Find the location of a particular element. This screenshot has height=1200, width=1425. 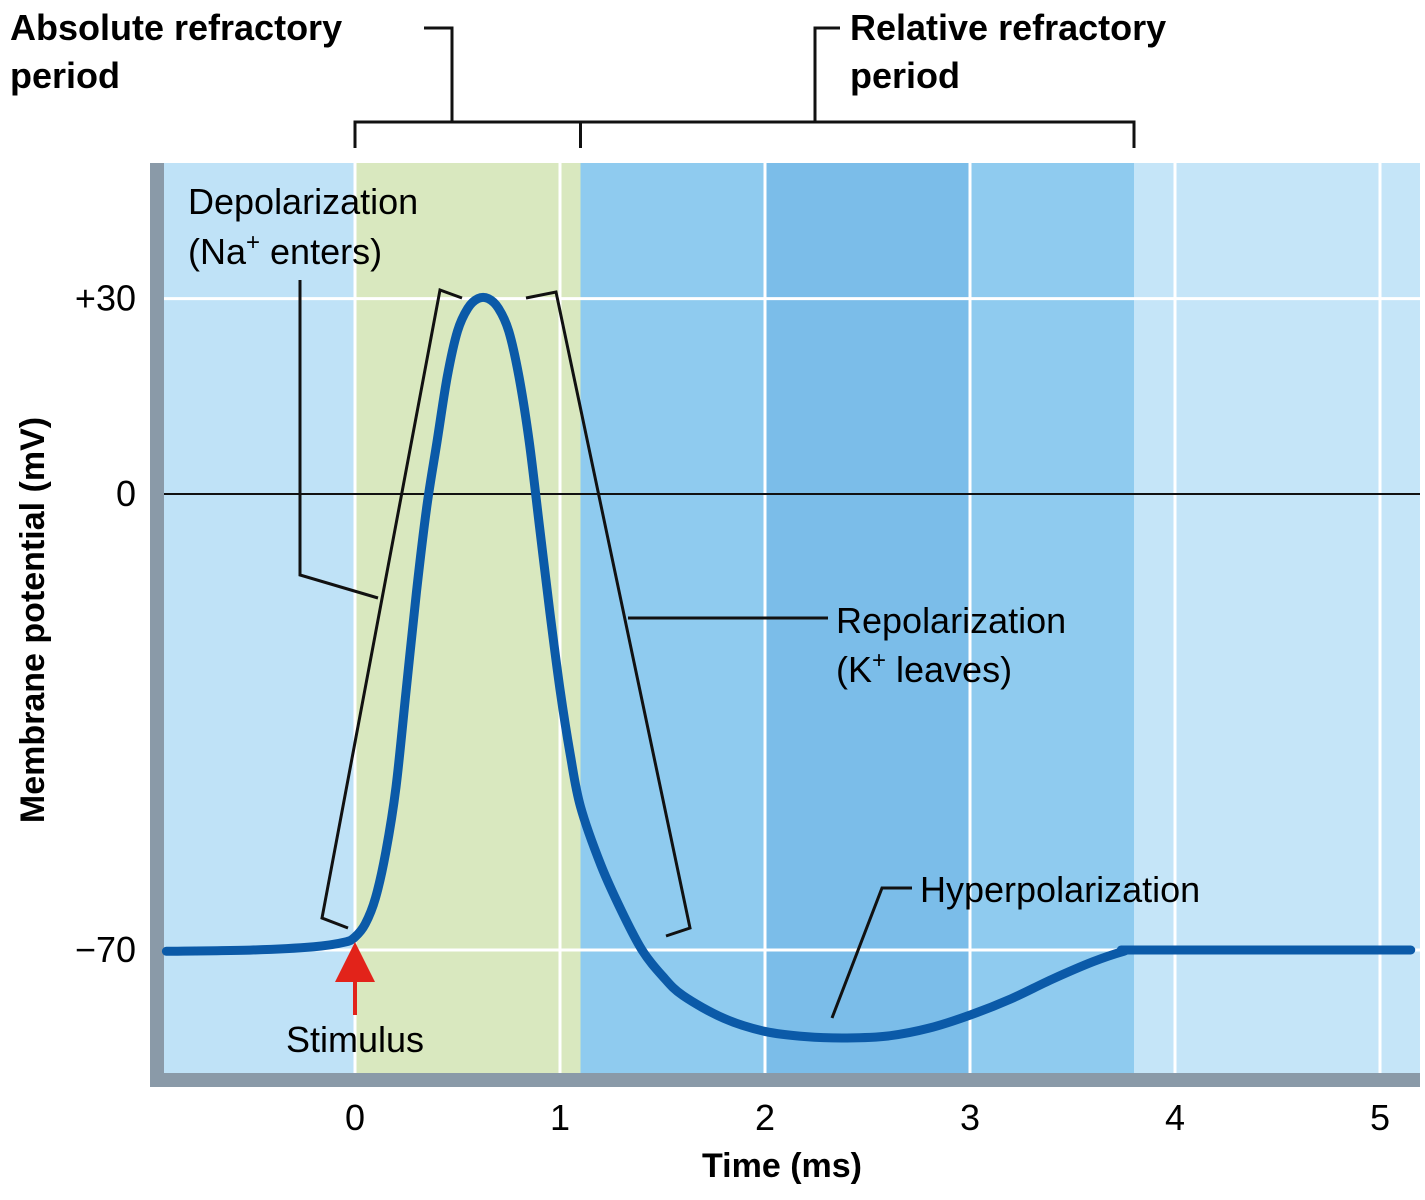

depolarization-leader is located at coordinates (338, 440).